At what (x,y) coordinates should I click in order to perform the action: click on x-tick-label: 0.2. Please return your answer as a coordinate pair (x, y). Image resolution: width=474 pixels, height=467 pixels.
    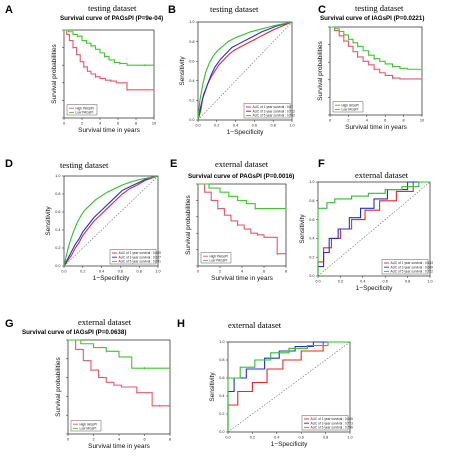
    Looking at the image, I should click on (216, 126).